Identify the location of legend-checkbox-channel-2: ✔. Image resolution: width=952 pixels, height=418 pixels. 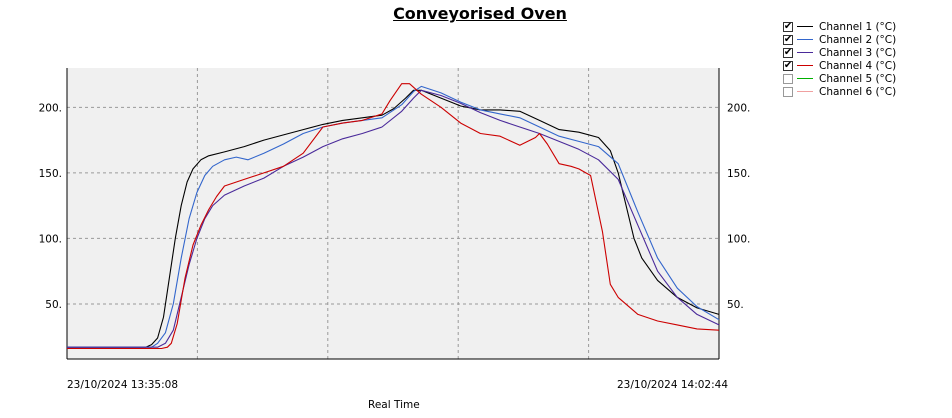
(788, 39).